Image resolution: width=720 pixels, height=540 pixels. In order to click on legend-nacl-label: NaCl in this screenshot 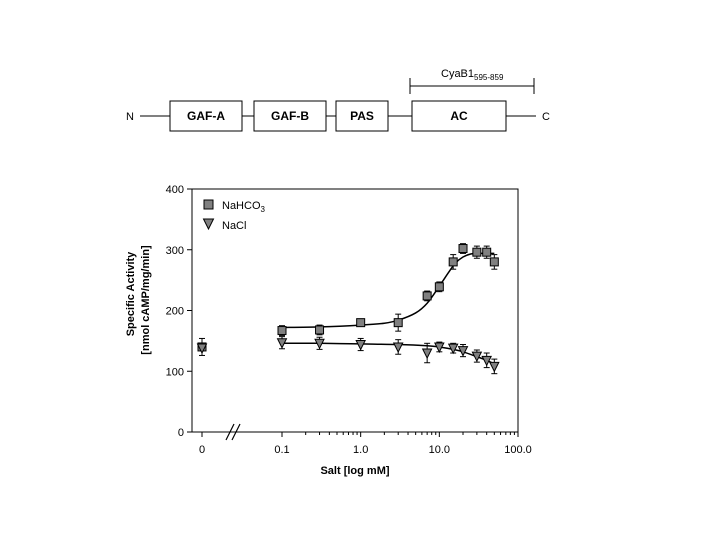, I will do `click(234, 226)`.